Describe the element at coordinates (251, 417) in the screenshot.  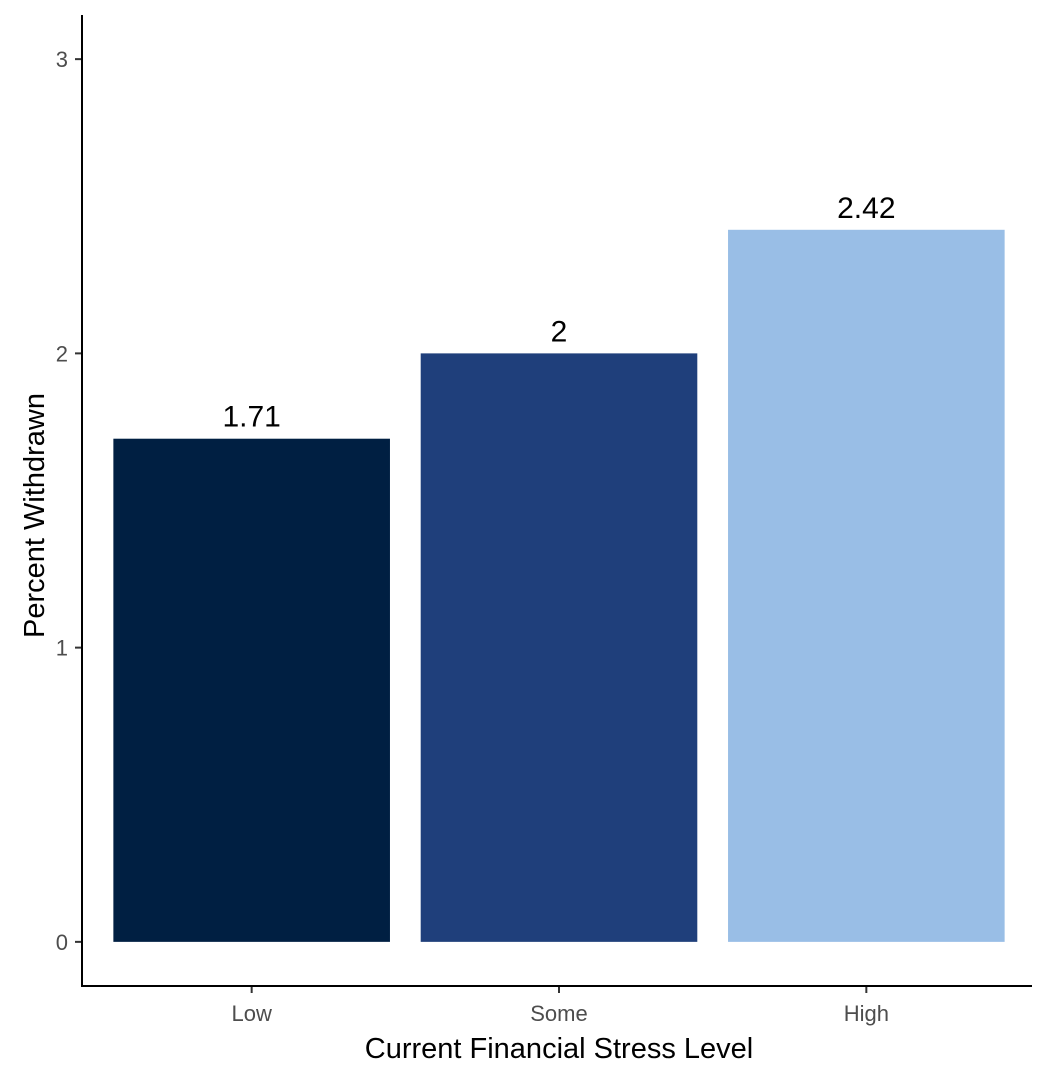
I see `data-label-low: 1.71` at that location.